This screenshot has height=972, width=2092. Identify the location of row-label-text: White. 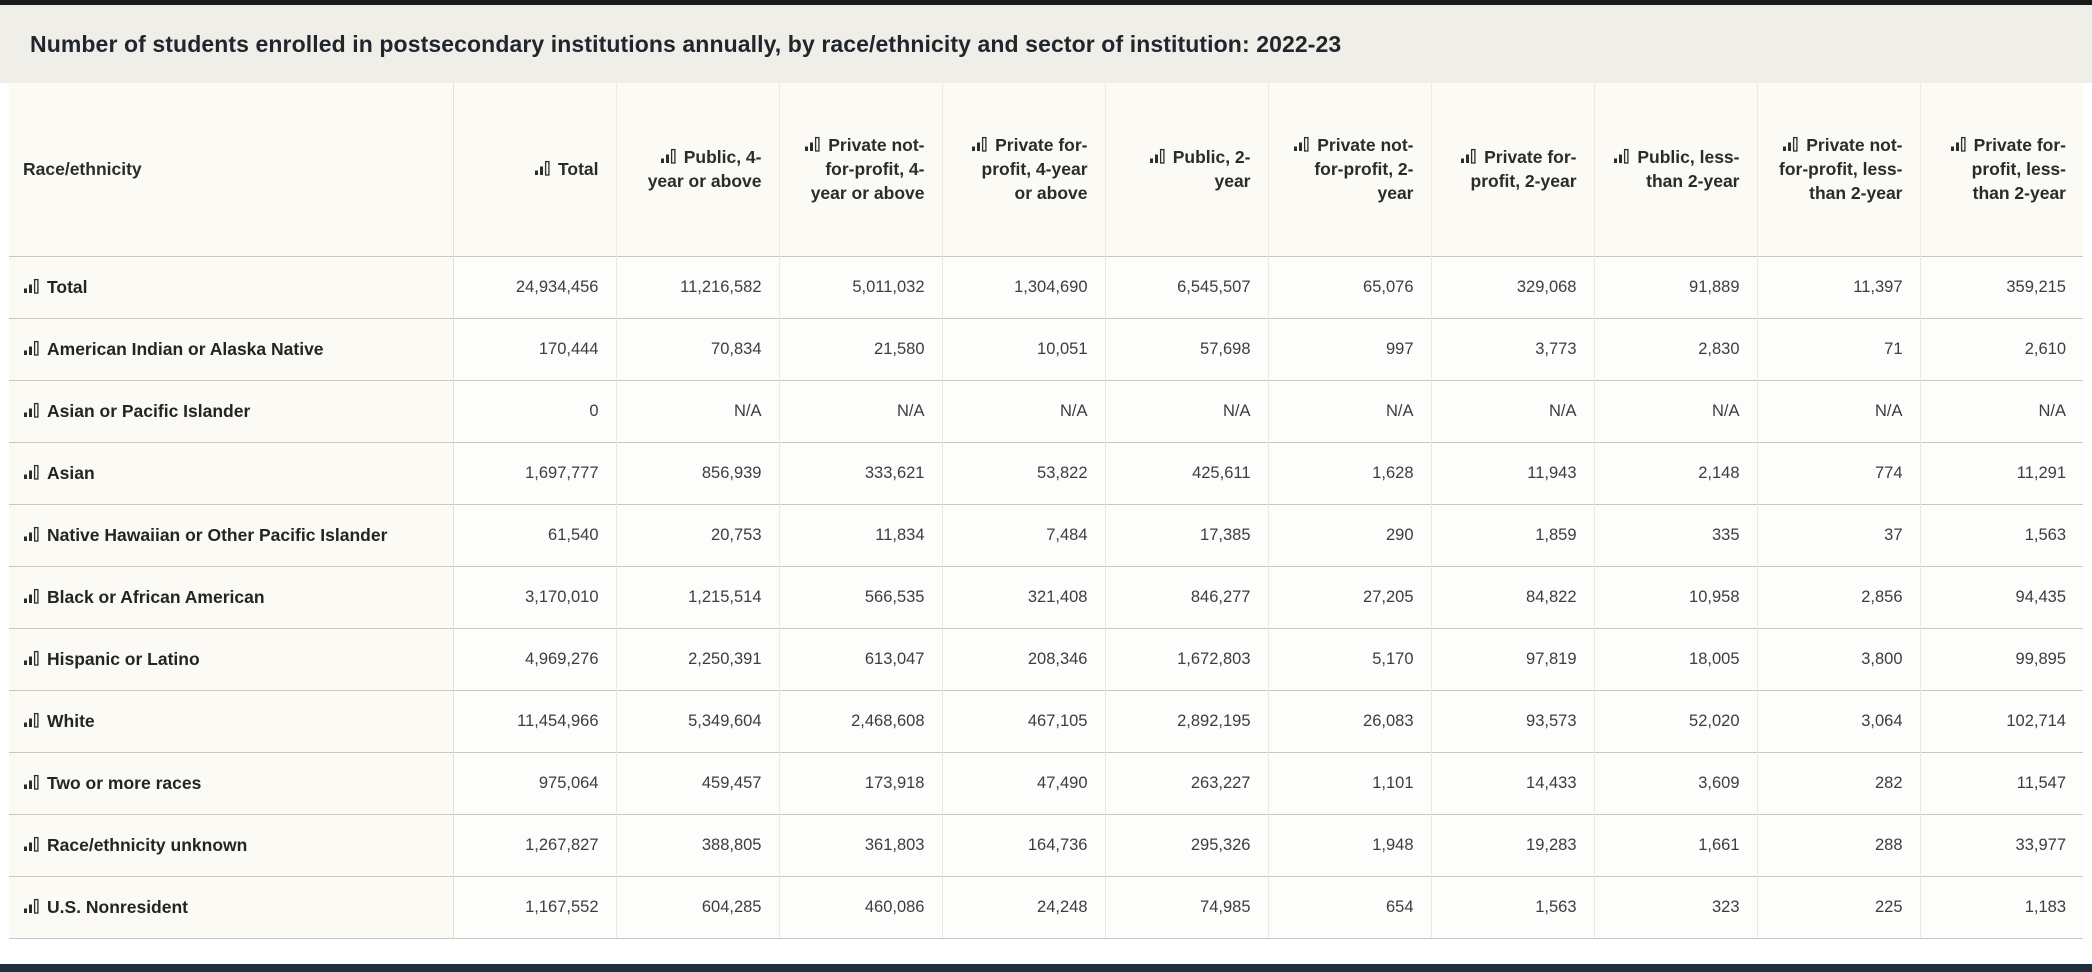
(71, 721).